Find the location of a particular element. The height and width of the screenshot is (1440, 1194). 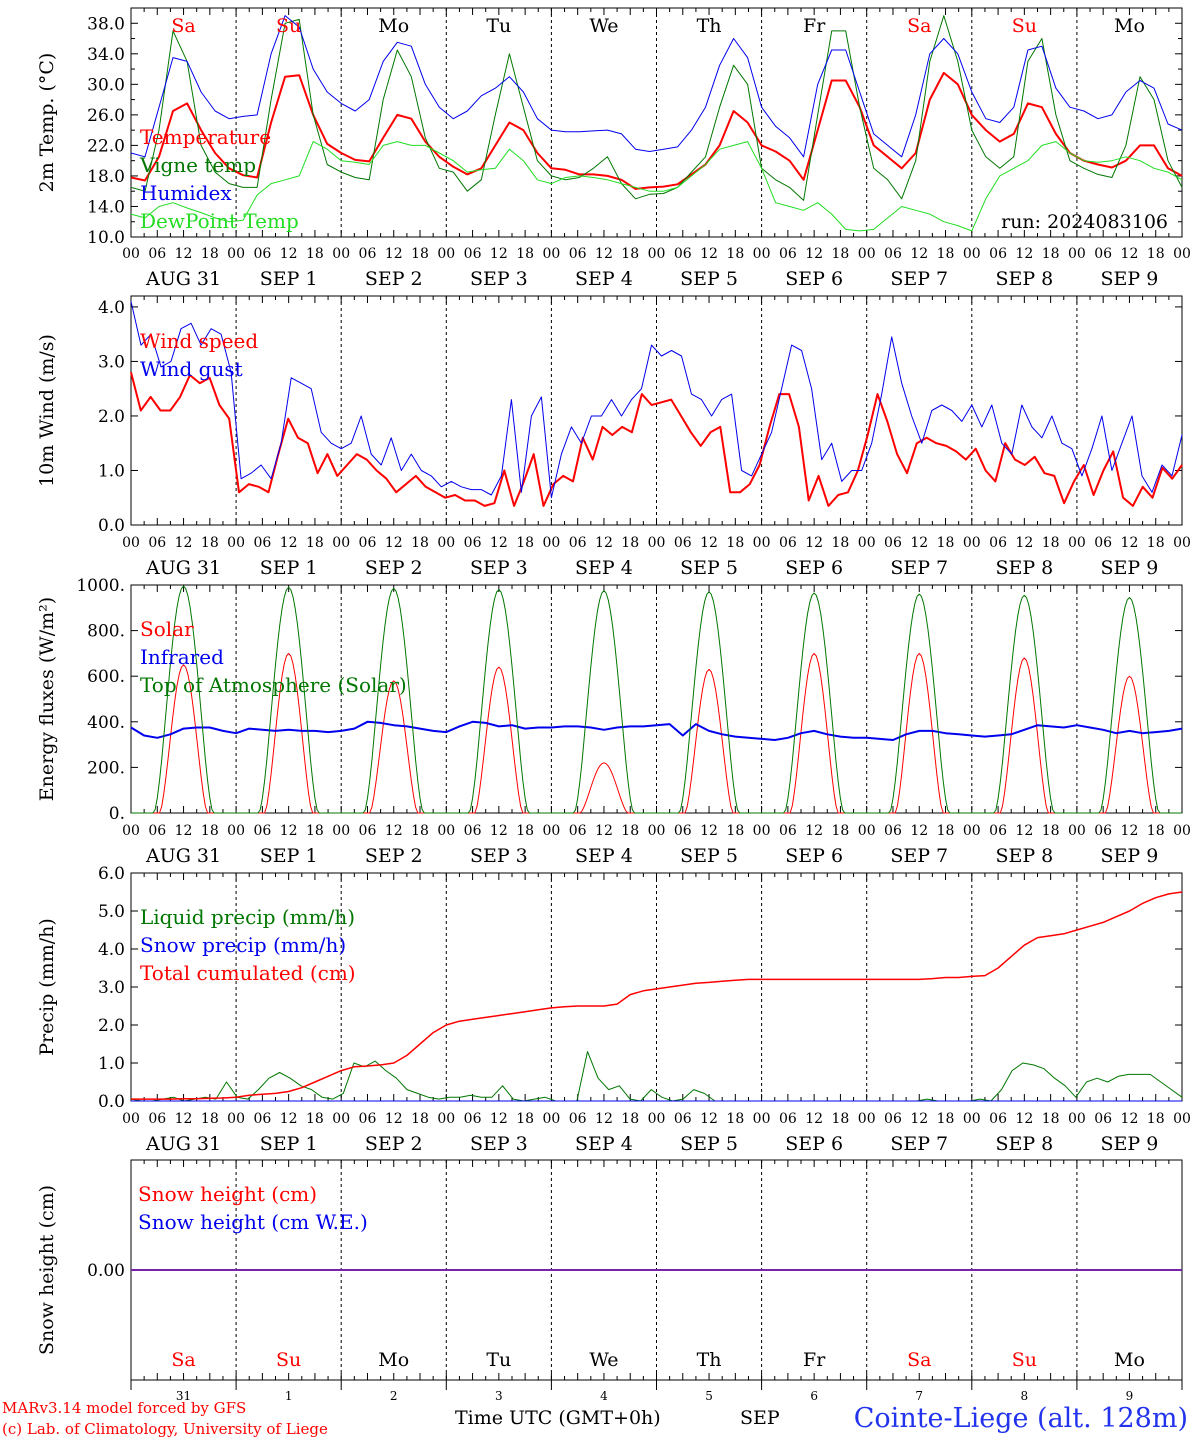

time-axis-label: Time UTC (GMT+0h) is located at coordinates (558, 1418).